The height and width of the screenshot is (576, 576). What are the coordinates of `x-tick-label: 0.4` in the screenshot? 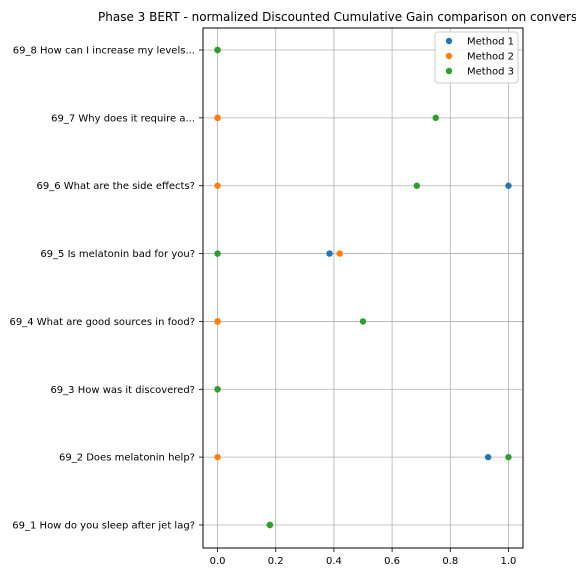 It's located at (334, 561).